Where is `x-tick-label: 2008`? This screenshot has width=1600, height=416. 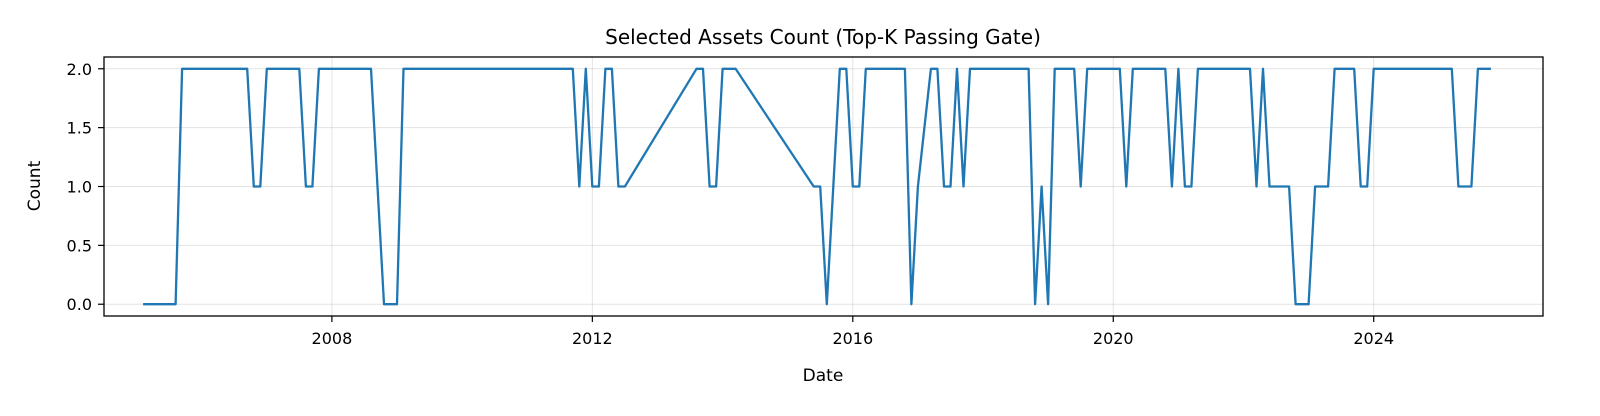 x-tick-label: 2008 is located at coordinates (332, 338).